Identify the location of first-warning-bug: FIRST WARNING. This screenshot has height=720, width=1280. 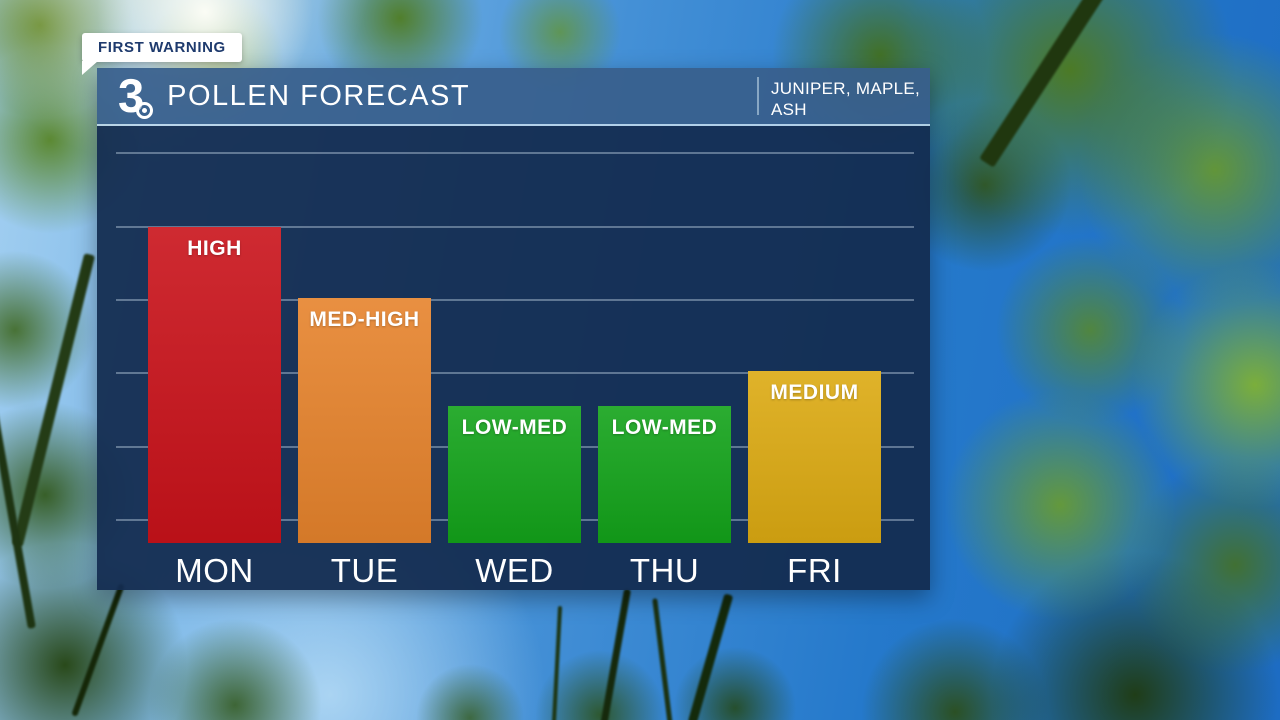
(162, 54).